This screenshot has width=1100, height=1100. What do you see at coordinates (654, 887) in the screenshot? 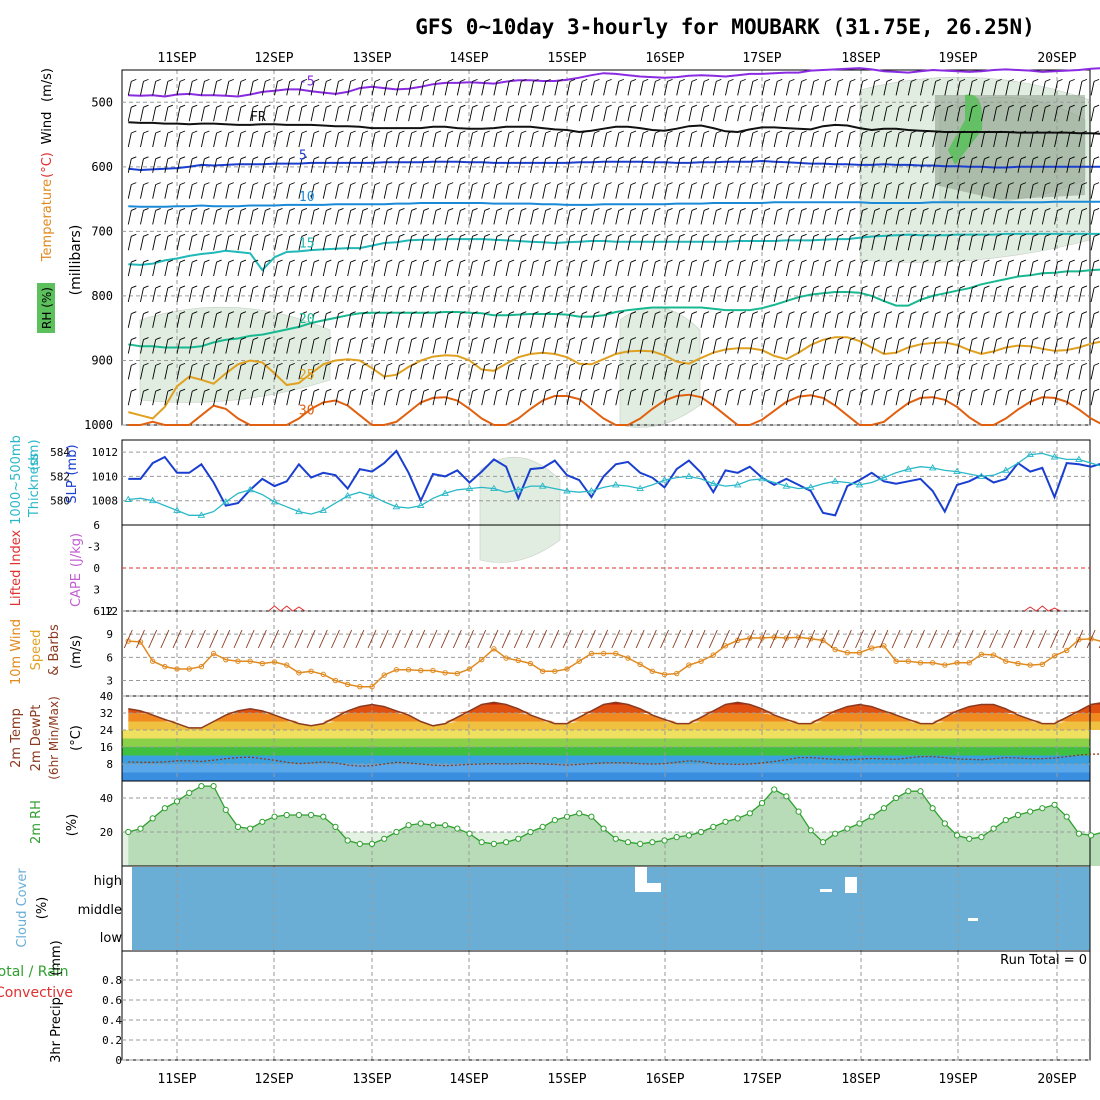
I see `cloud-gap` at bounding box center [654, 887].